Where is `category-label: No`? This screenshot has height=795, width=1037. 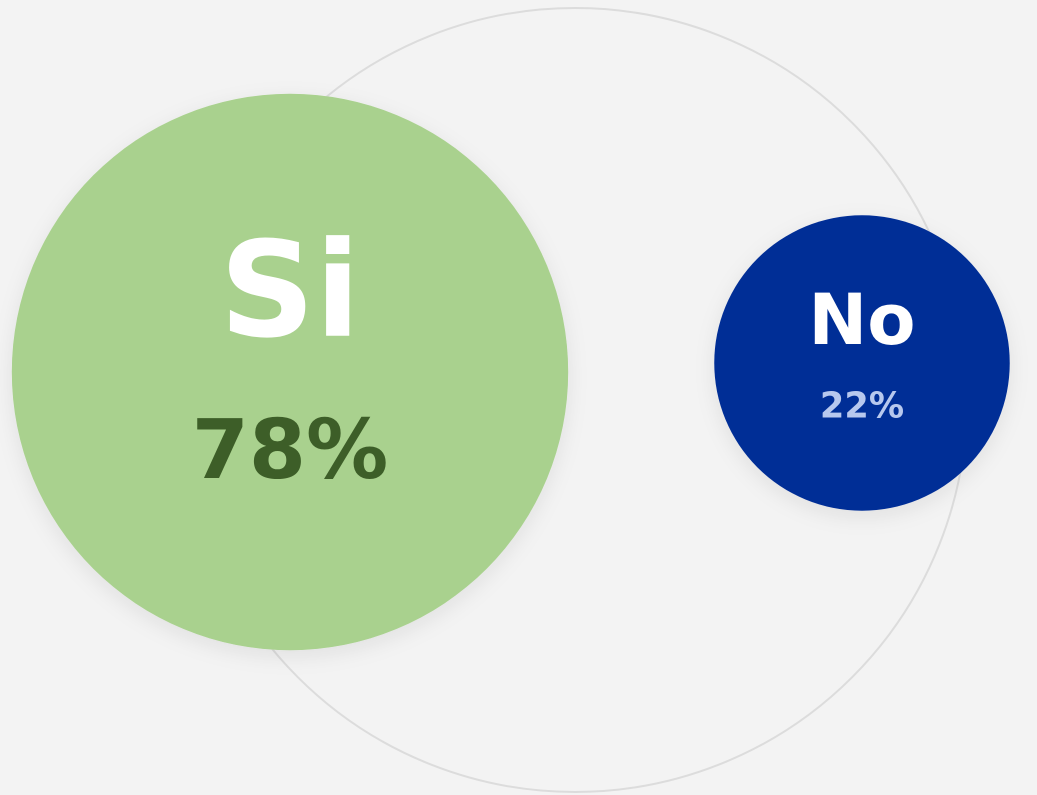
category-label: No is located at coordinates (861, 320).